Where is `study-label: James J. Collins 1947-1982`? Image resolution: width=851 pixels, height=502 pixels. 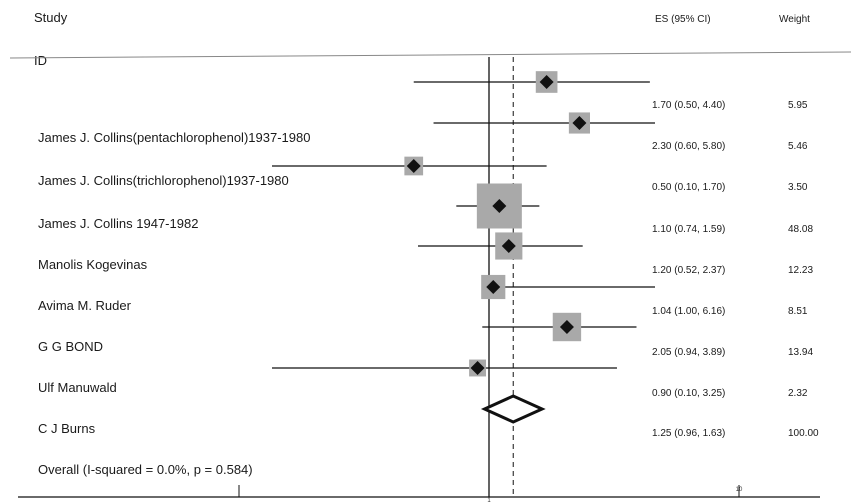
study-label: James J. Collins 1947-1982 is located at coordinates (118, 223).